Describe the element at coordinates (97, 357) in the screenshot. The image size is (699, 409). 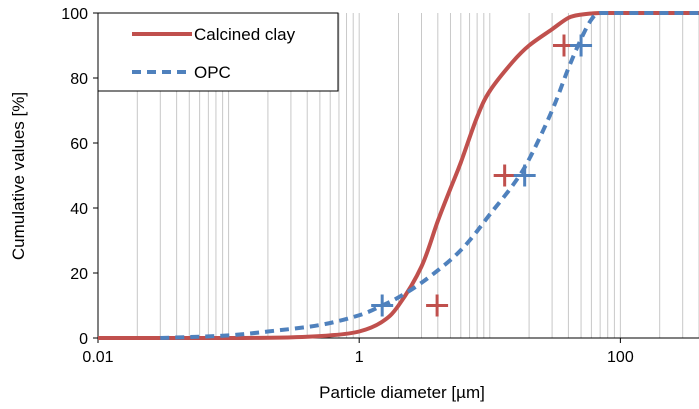
I see `x-tick-label: 0.01` at that location.